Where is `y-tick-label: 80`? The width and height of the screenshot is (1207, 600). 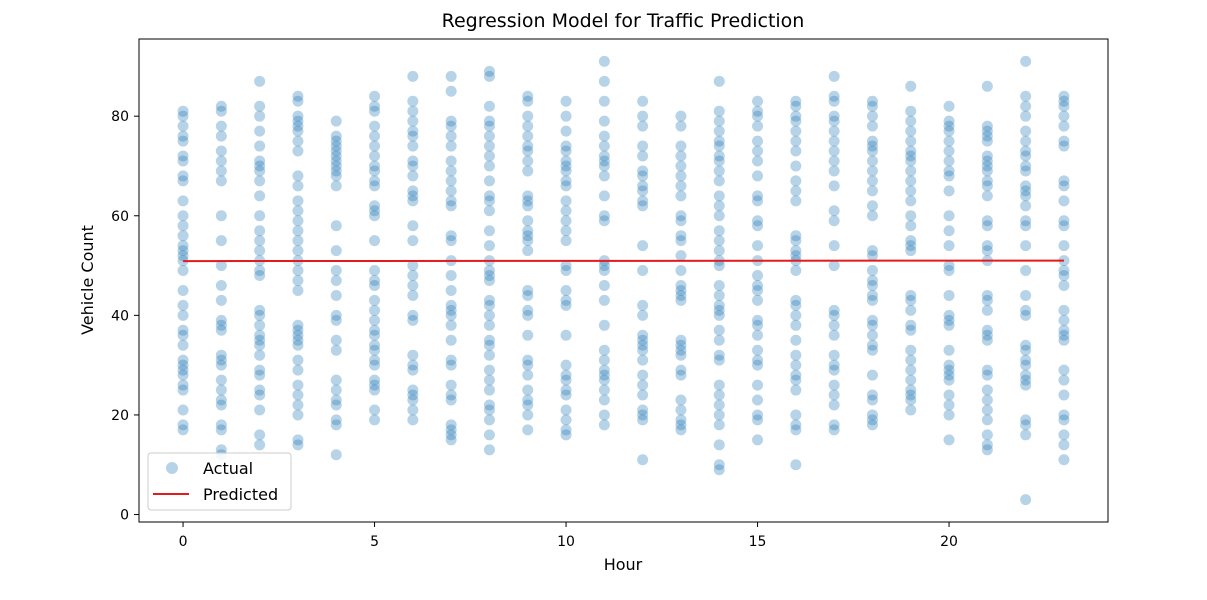 y-tick-label: 80 is located at coordinates (120, 117).